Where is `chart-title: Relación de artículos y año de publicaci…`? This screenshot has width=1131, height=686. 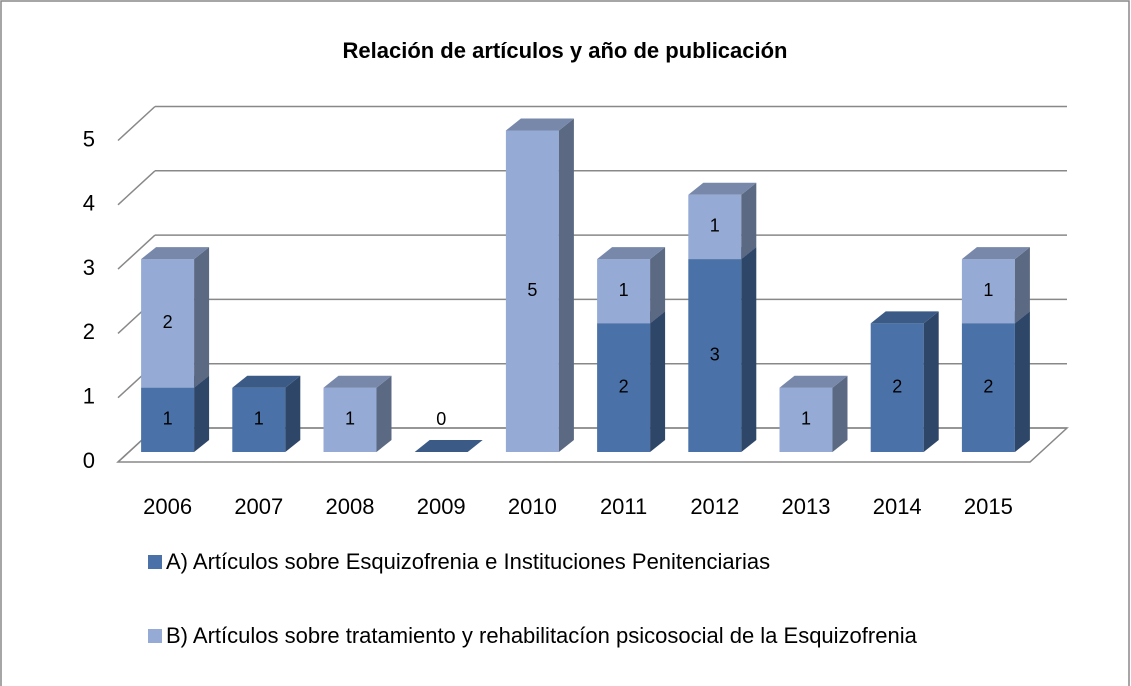 chart-title: Relación de artículos y año de publicaci… is located at coordinates (565, 50).